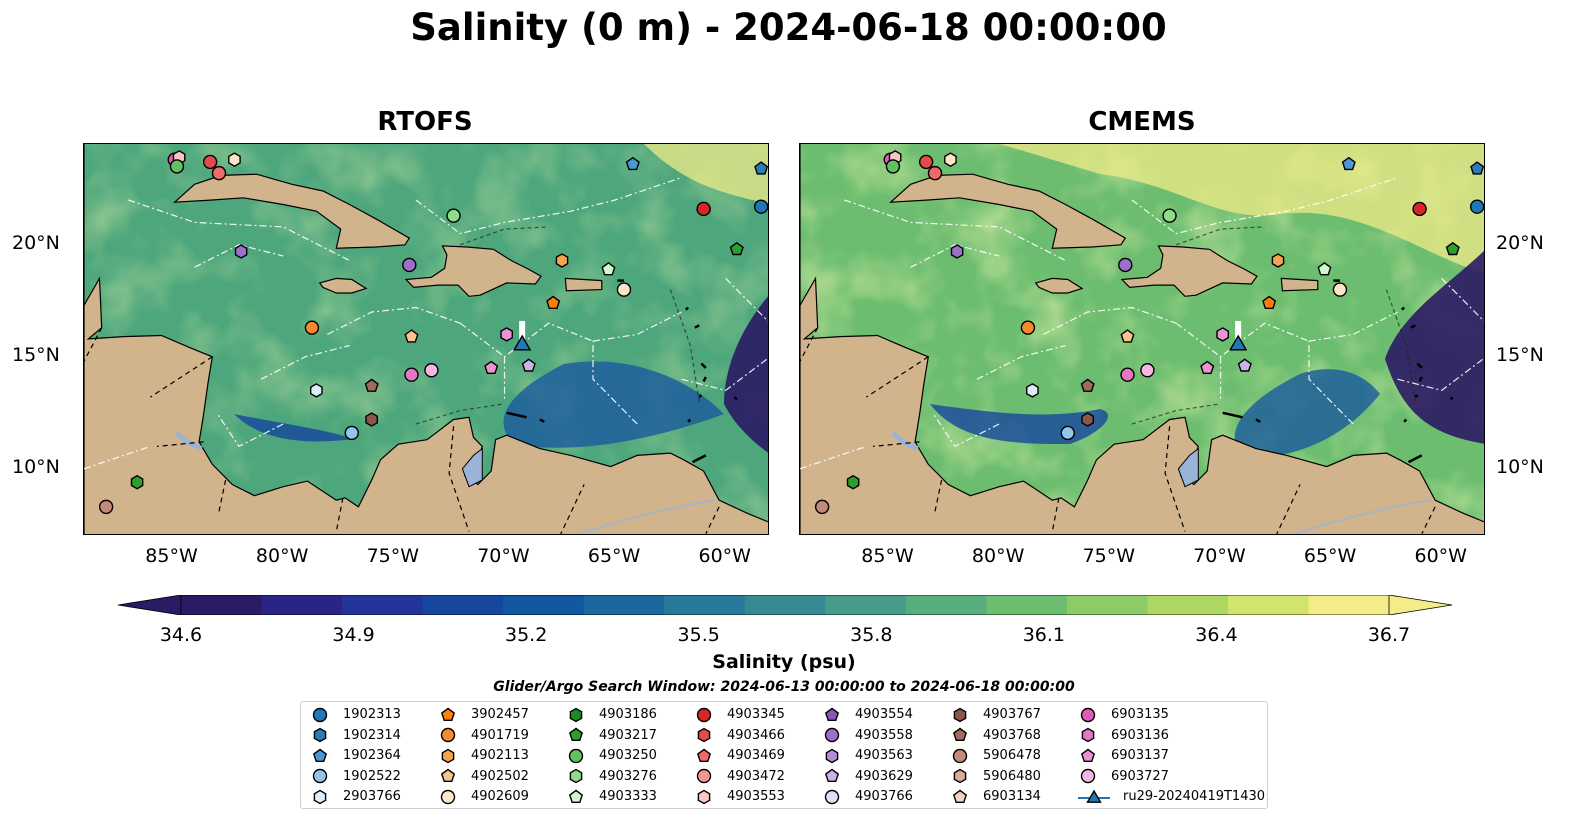  Describe the element at coordinates (483, 735) in the screenshot. I see `legend-item: 4901719` at that location.